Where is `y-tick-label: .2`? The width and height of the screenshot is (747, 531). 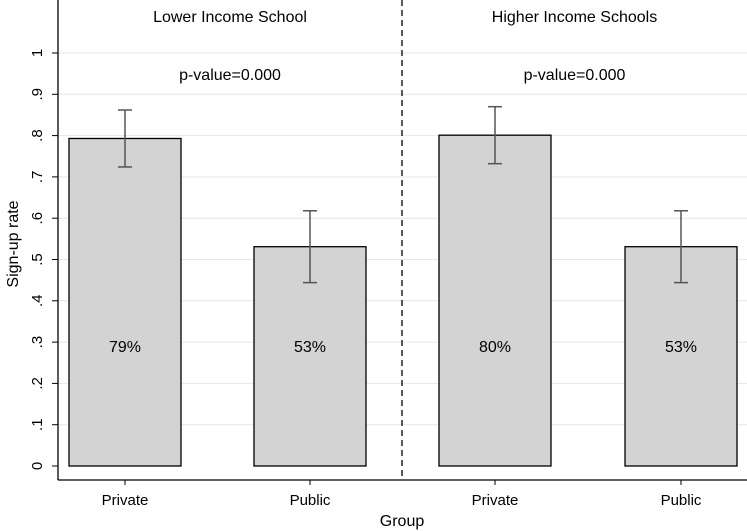 y-tick-label: .2 is located at coordinates (37, 383).